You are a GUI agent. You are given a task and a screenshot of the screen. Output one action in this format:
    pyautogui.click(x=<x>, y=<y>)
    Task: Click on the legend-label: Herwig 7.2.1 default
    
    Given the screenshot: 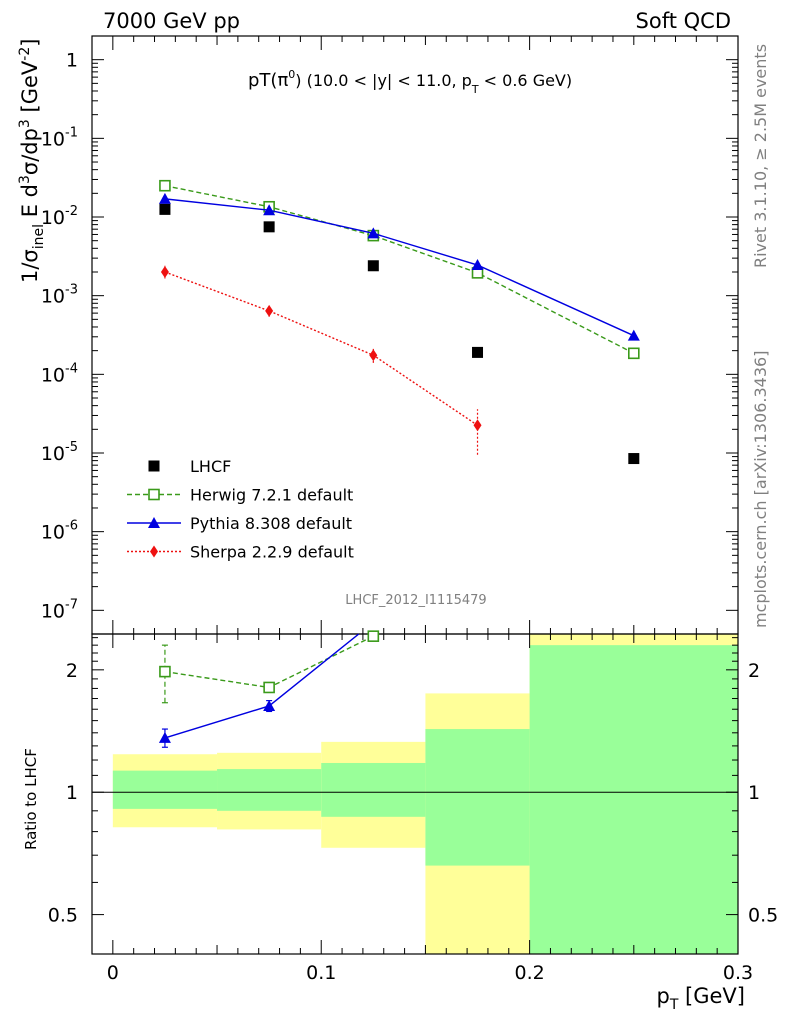 What is the action you would take?
    pyautogui.click(x=271, y=495)
    